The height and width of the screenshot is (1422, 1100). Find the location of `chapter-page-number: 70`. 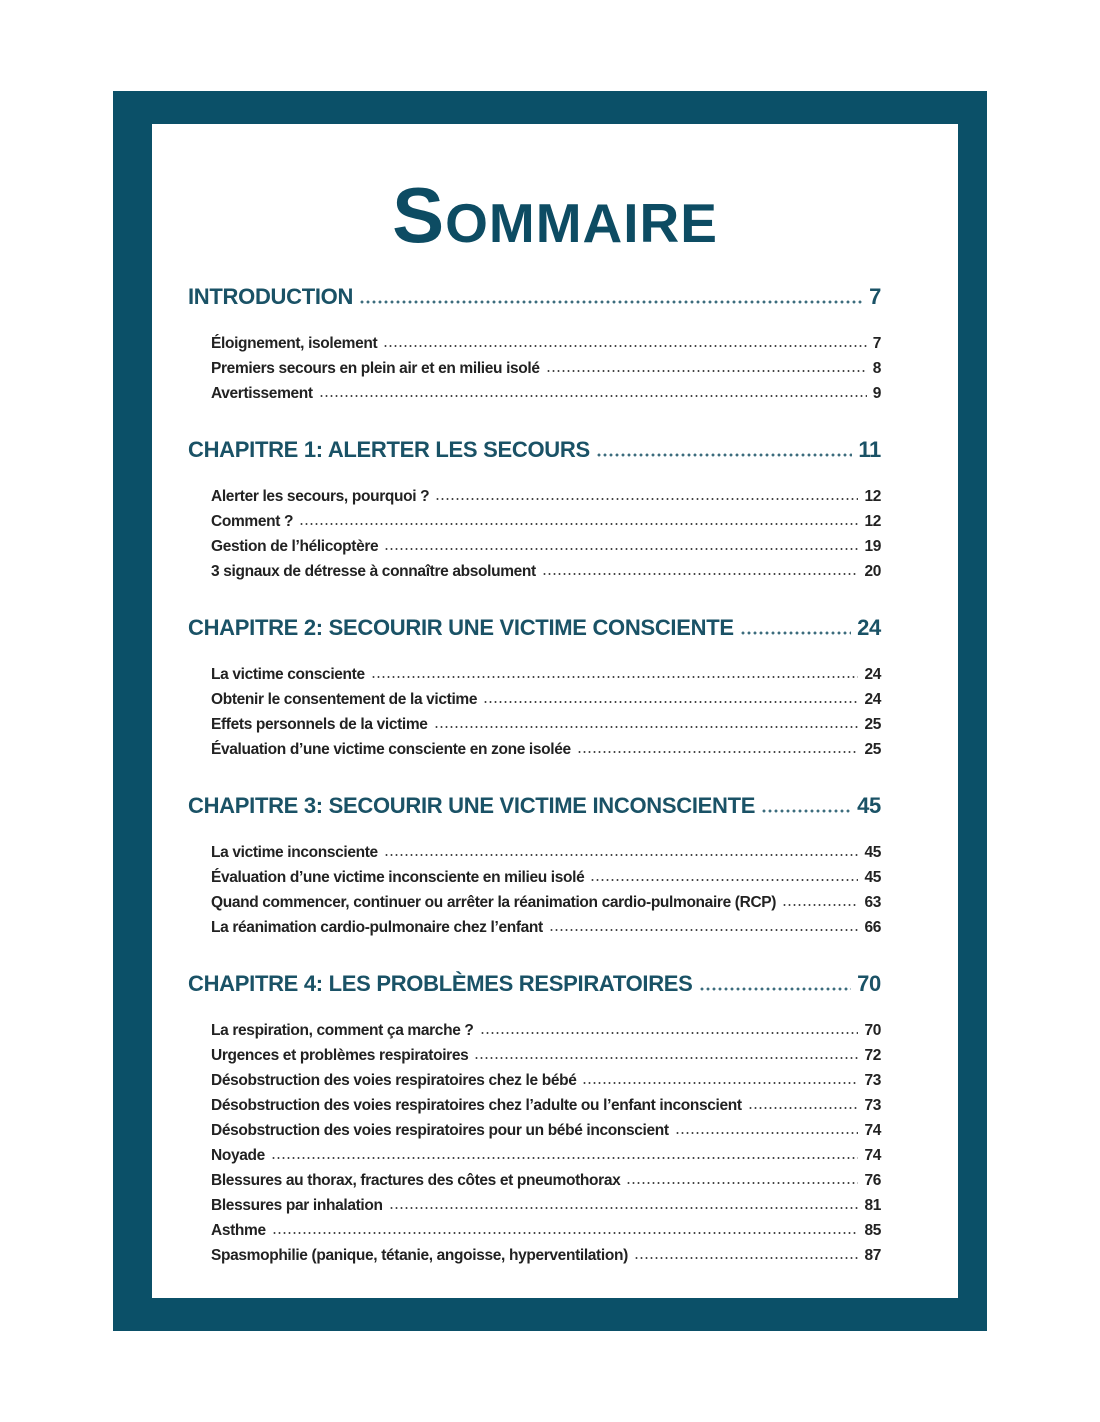

chapter-page-number: 70 is located at coordinates (869, 983).